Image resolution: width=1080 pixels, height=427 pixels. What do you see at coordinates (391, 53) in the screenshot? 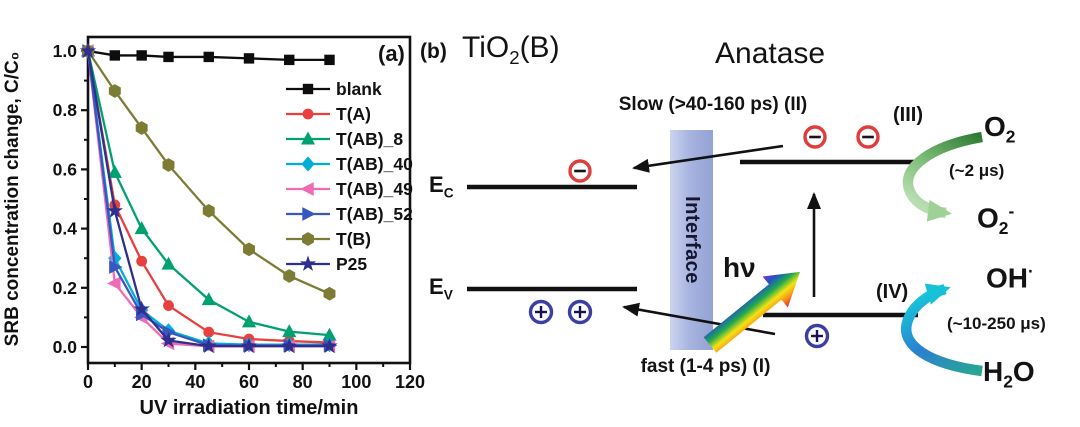
I see `panel-a-label: (a)` at bounding box center [391, 53].